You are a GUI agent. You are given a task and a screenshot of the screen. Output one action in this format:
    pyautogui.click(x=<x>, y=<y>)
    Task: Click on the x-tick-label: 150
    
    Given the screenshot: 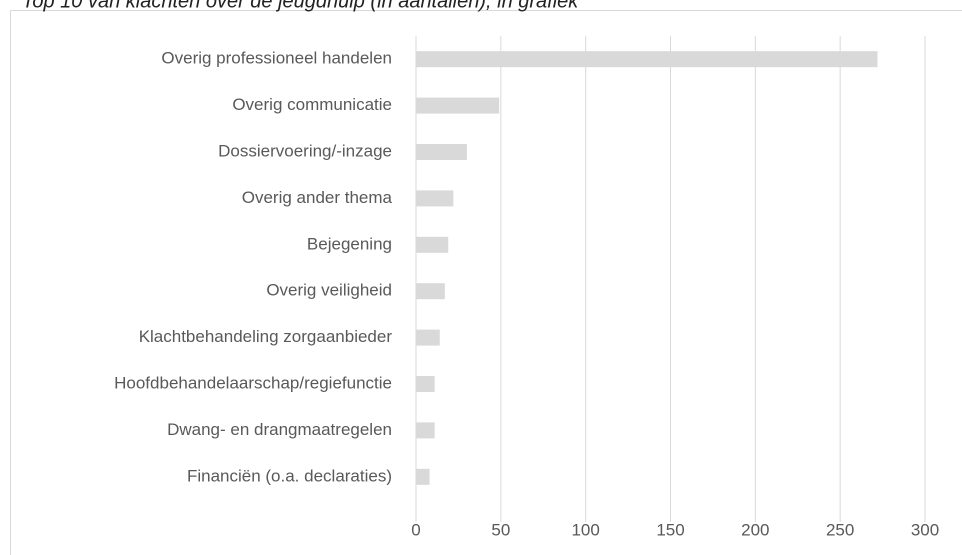 What is the action you would take?
    pyautogui.click(x=670, y=529)
    